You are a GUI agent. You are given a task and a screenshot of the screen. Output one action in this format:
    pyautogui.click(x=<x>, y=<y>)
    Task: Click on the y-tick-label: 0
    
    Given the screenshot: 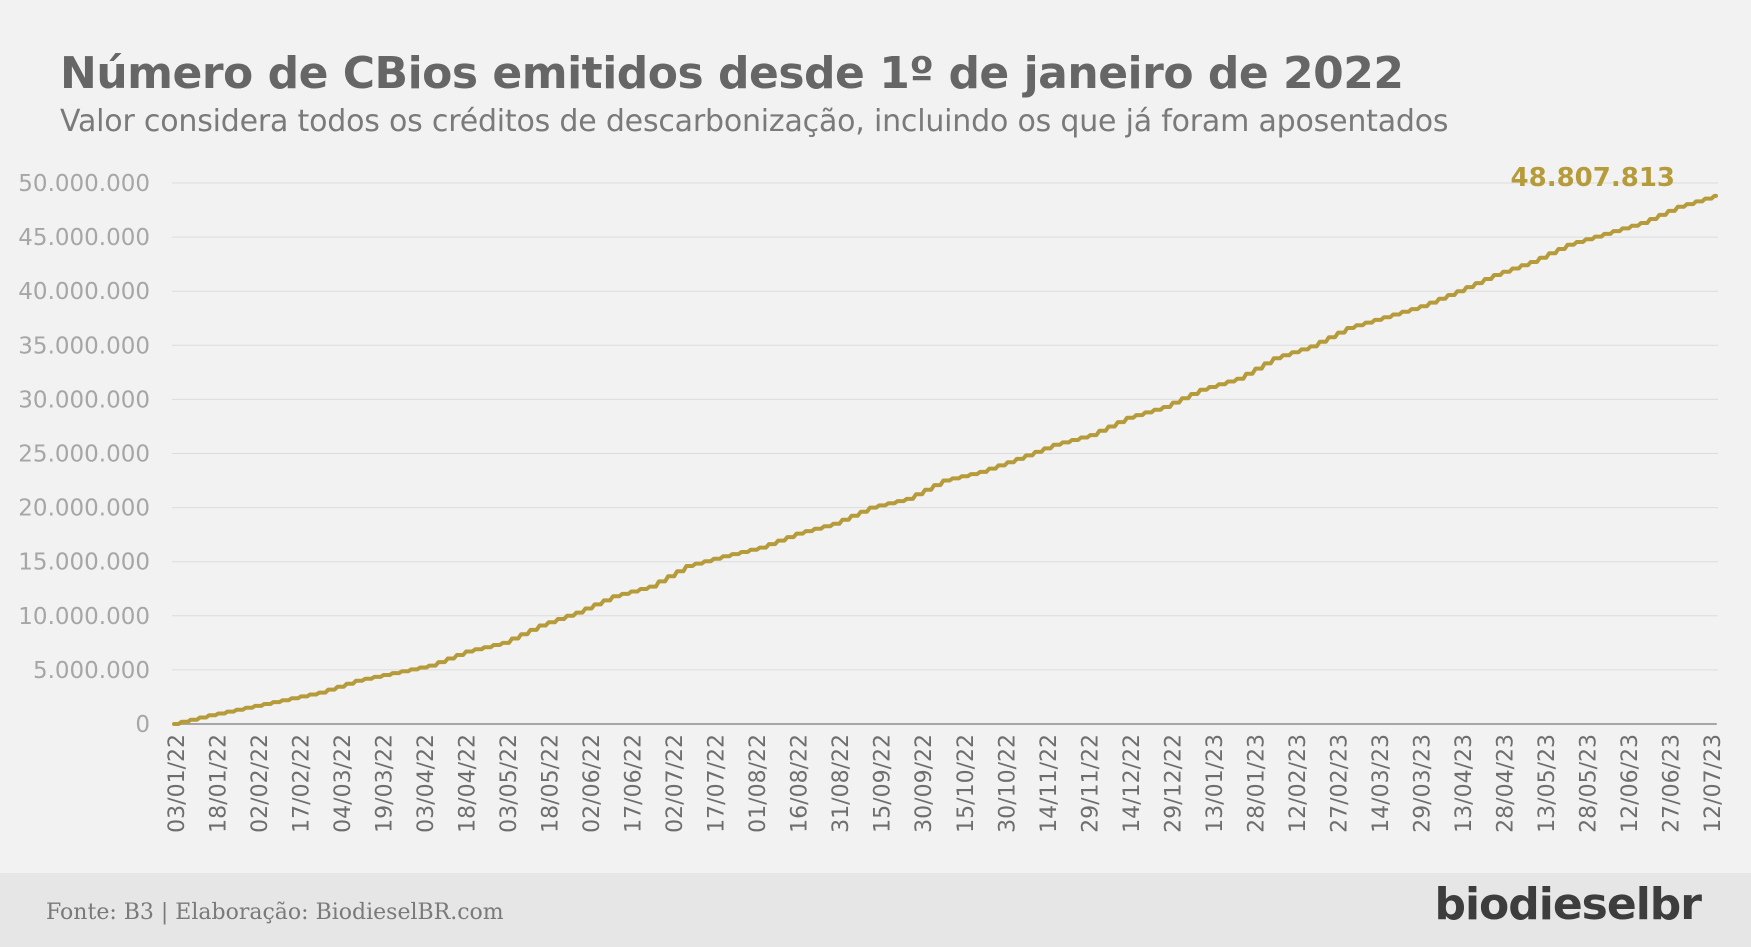 What is the action you would take?
    pyautogui.click(x=142, y=725)
    